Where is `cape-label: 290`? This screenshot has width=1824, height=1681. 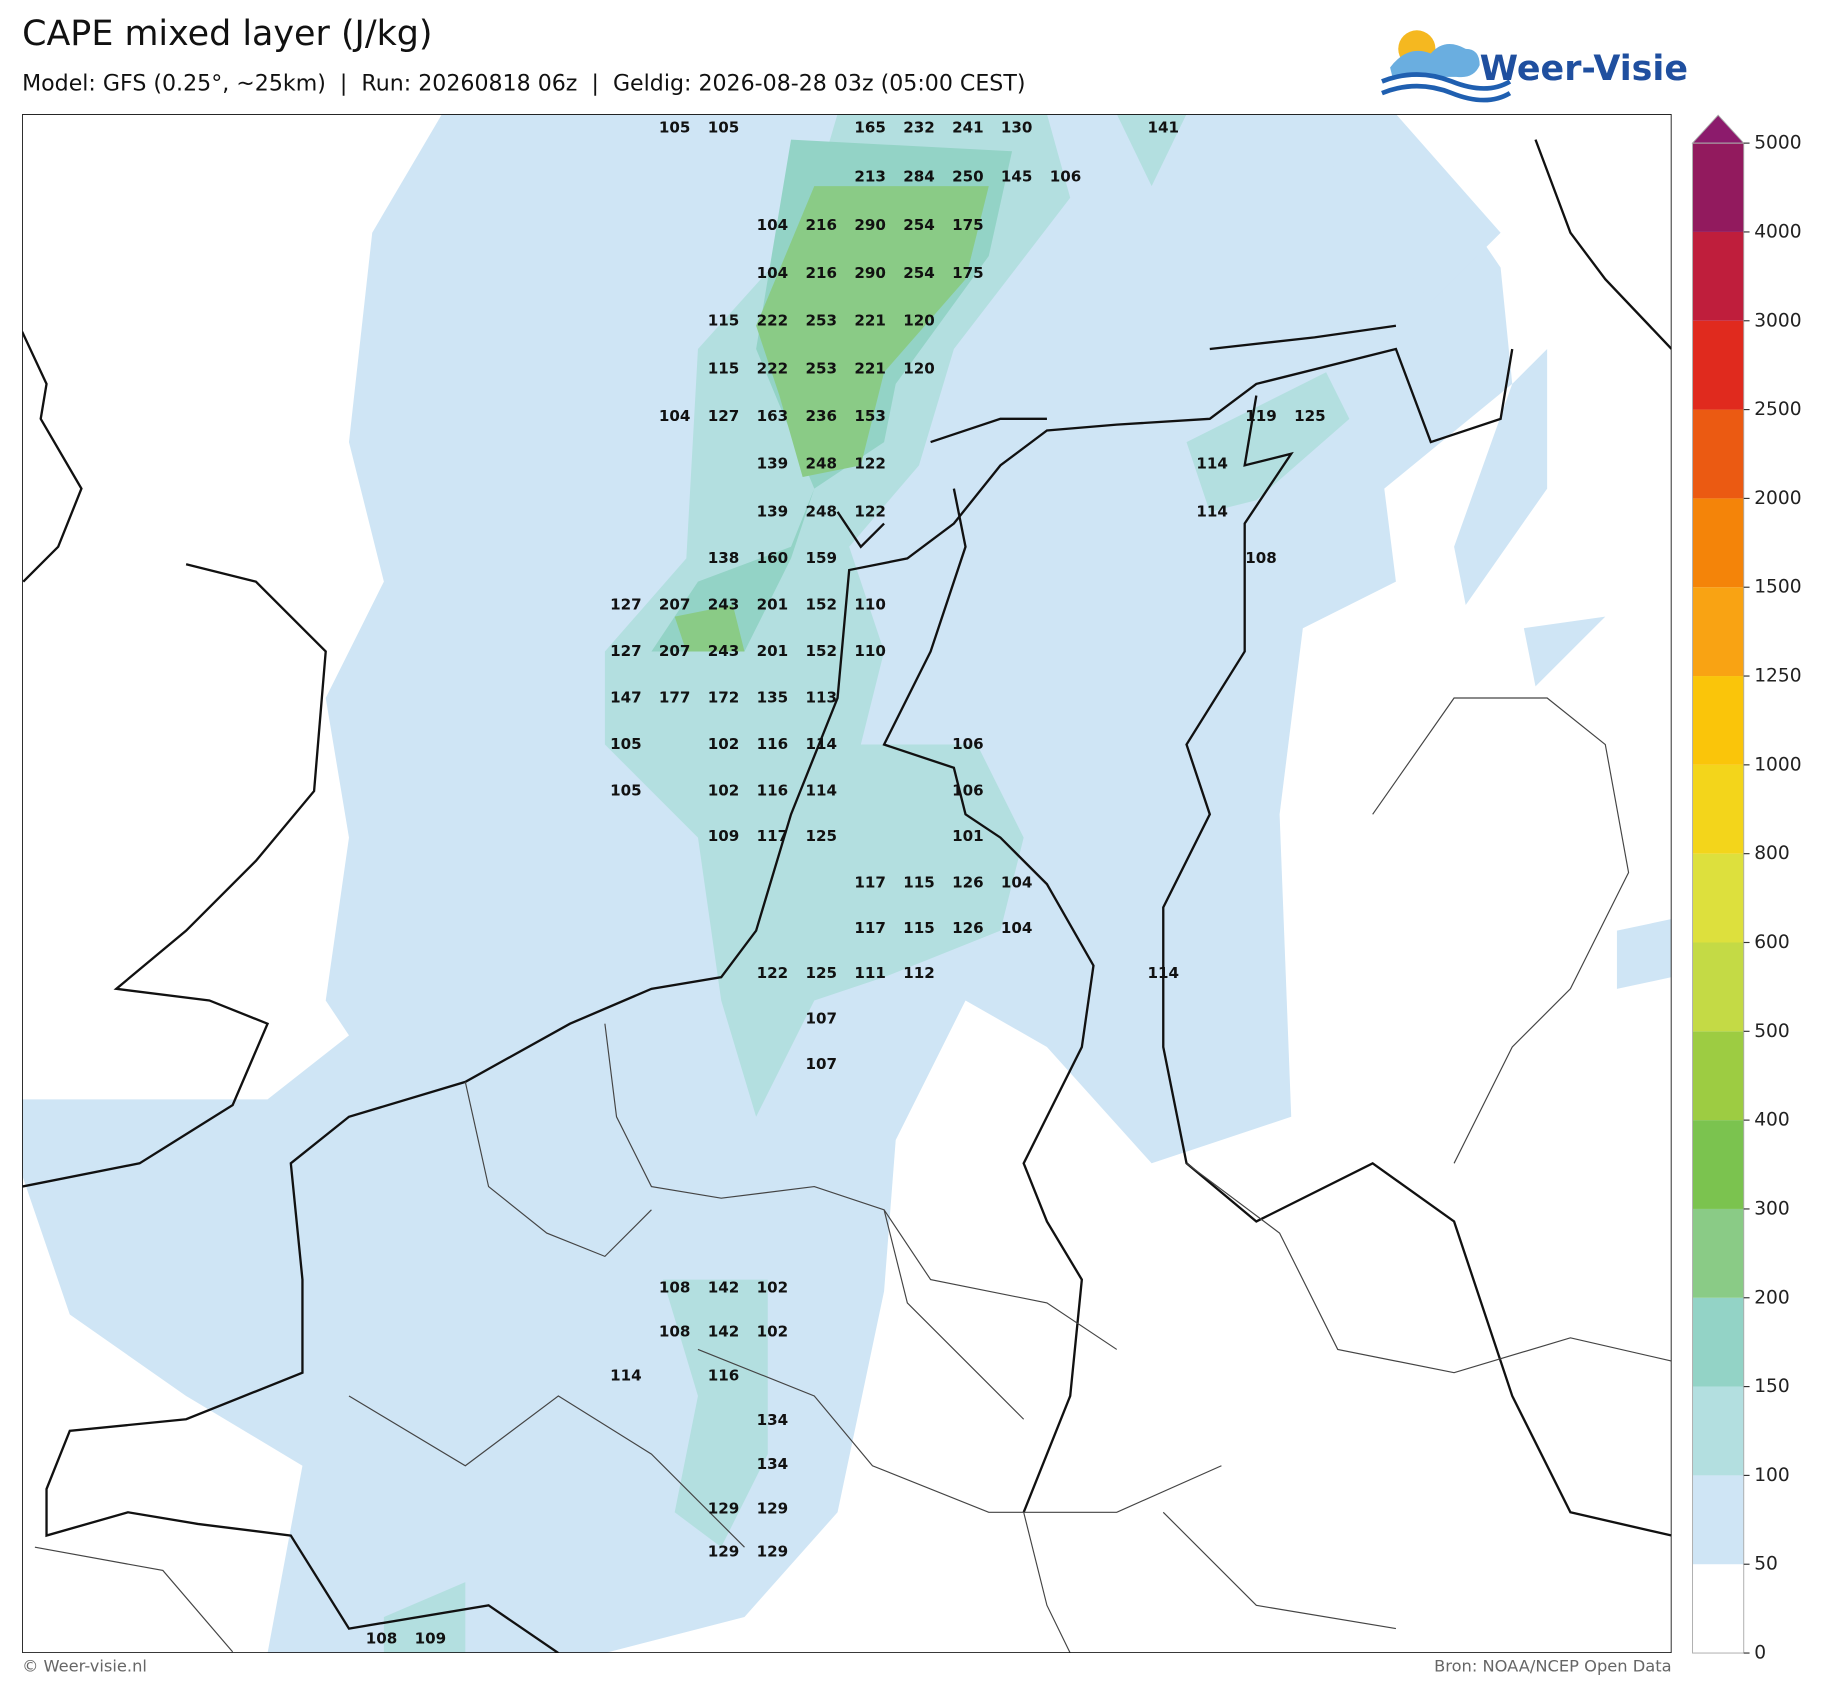
cape-label: 290 is located at coordinates (870, 273).